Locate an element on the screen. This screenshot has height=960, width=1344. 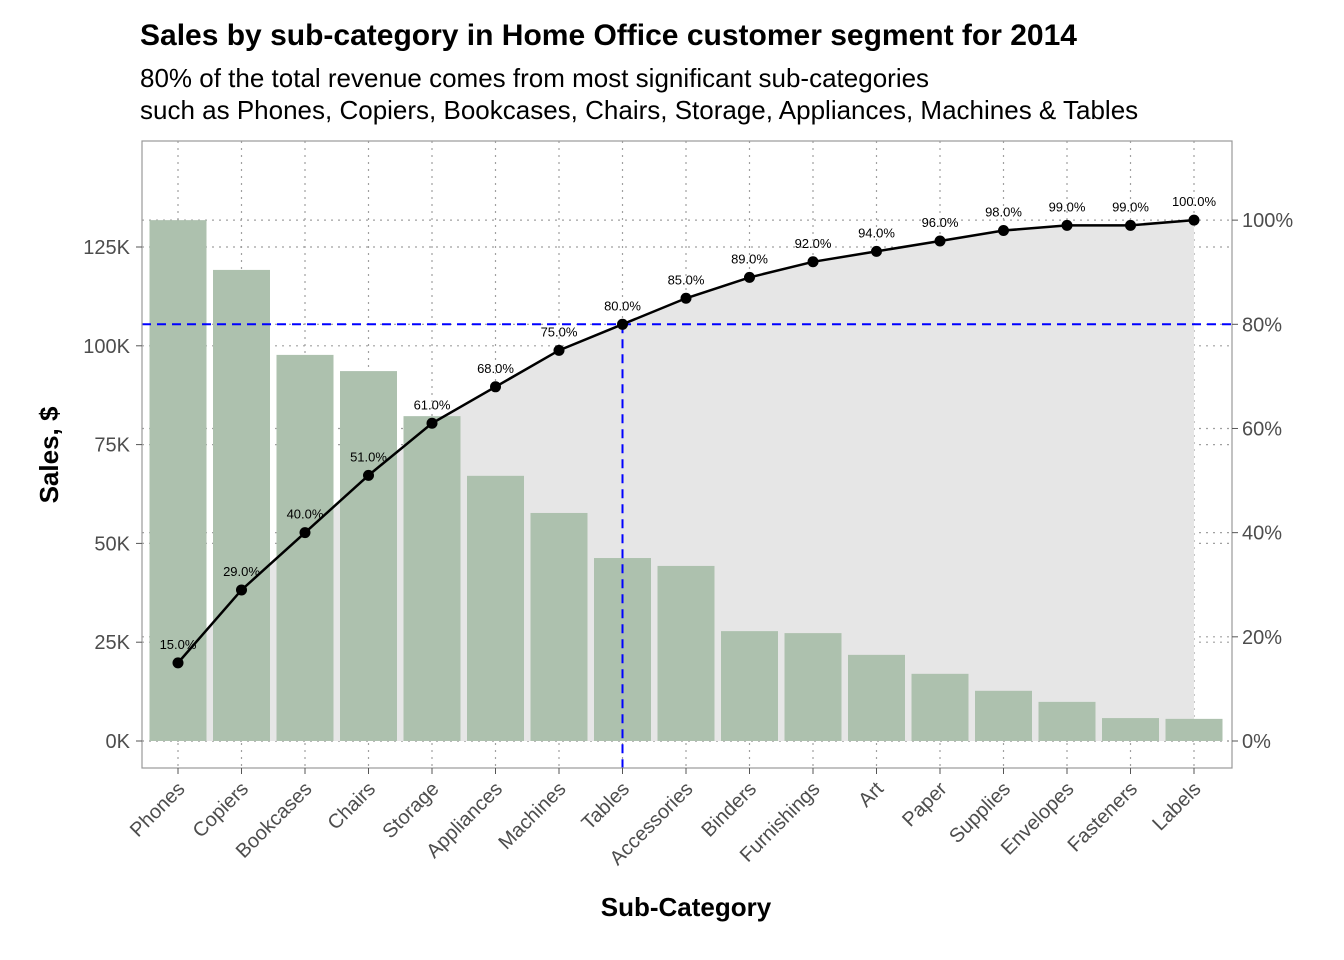
cumulative-label: 51.0% is located at coordinates (368, 456).